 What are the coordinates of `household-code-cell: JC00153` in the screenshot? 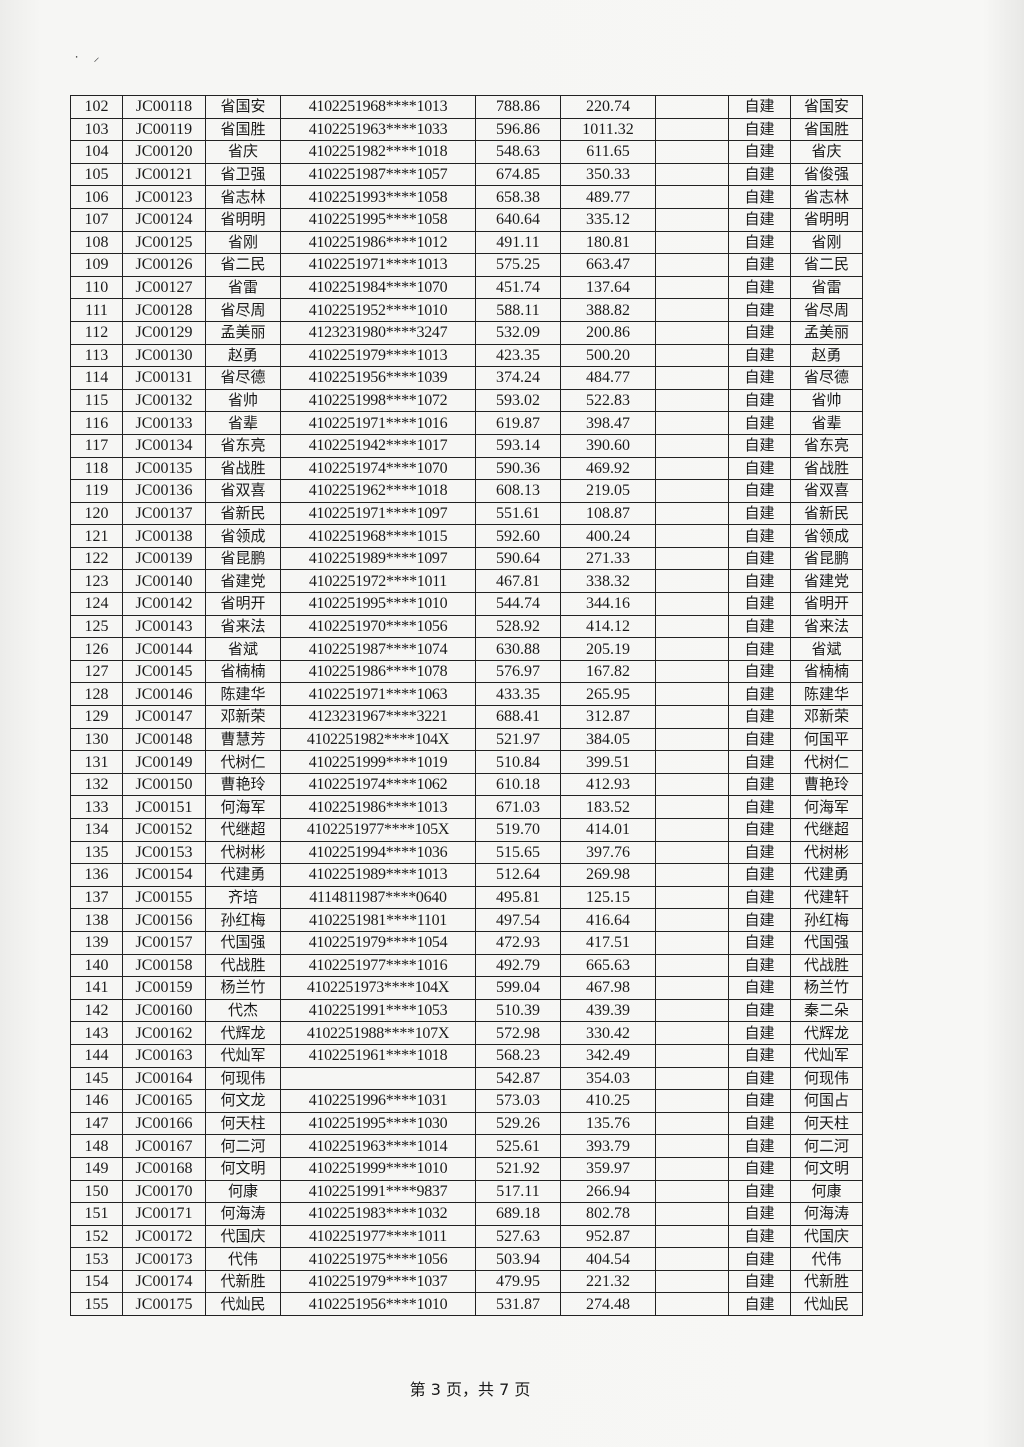 It's located at (164, 852).